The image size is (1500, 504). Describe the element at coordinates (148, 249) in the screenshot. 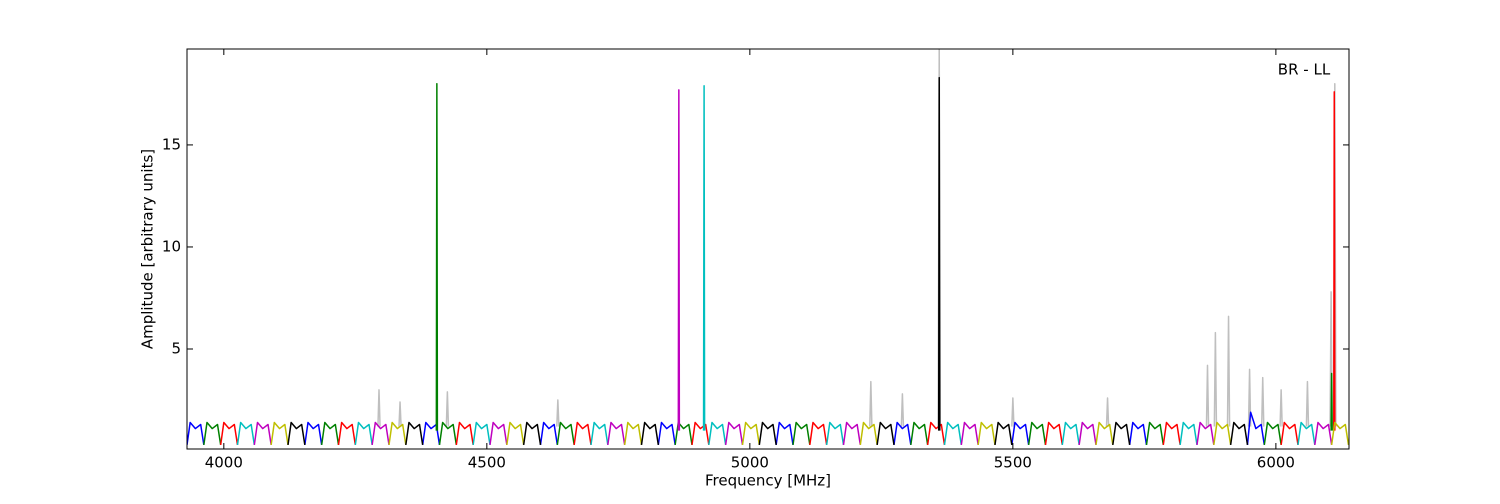

I see `y-axis-label: Amplitude [arbitrary units]` at that location.